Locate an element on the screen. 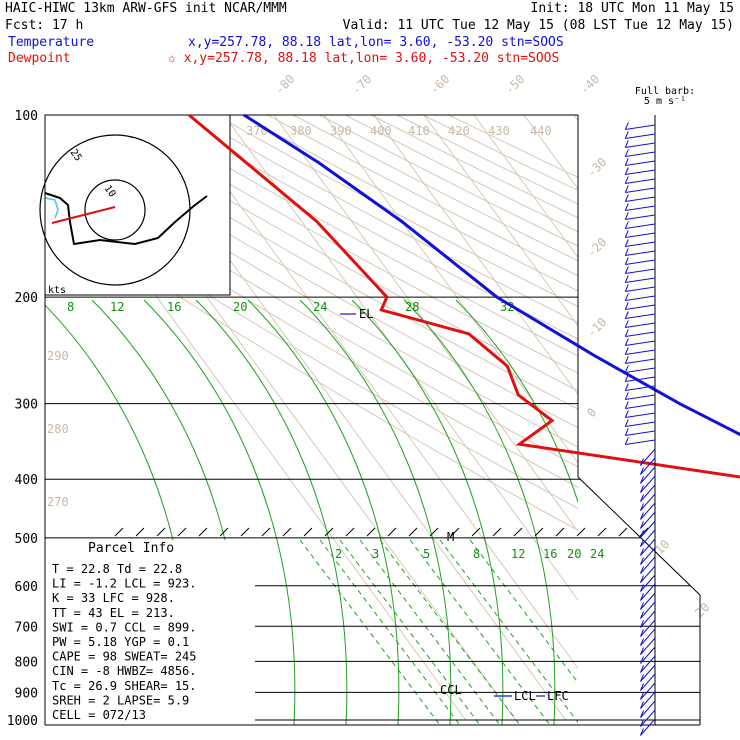 This screenshot has height=740, width=740. isotherm-label: 20 is located at coordinates (702, 610).